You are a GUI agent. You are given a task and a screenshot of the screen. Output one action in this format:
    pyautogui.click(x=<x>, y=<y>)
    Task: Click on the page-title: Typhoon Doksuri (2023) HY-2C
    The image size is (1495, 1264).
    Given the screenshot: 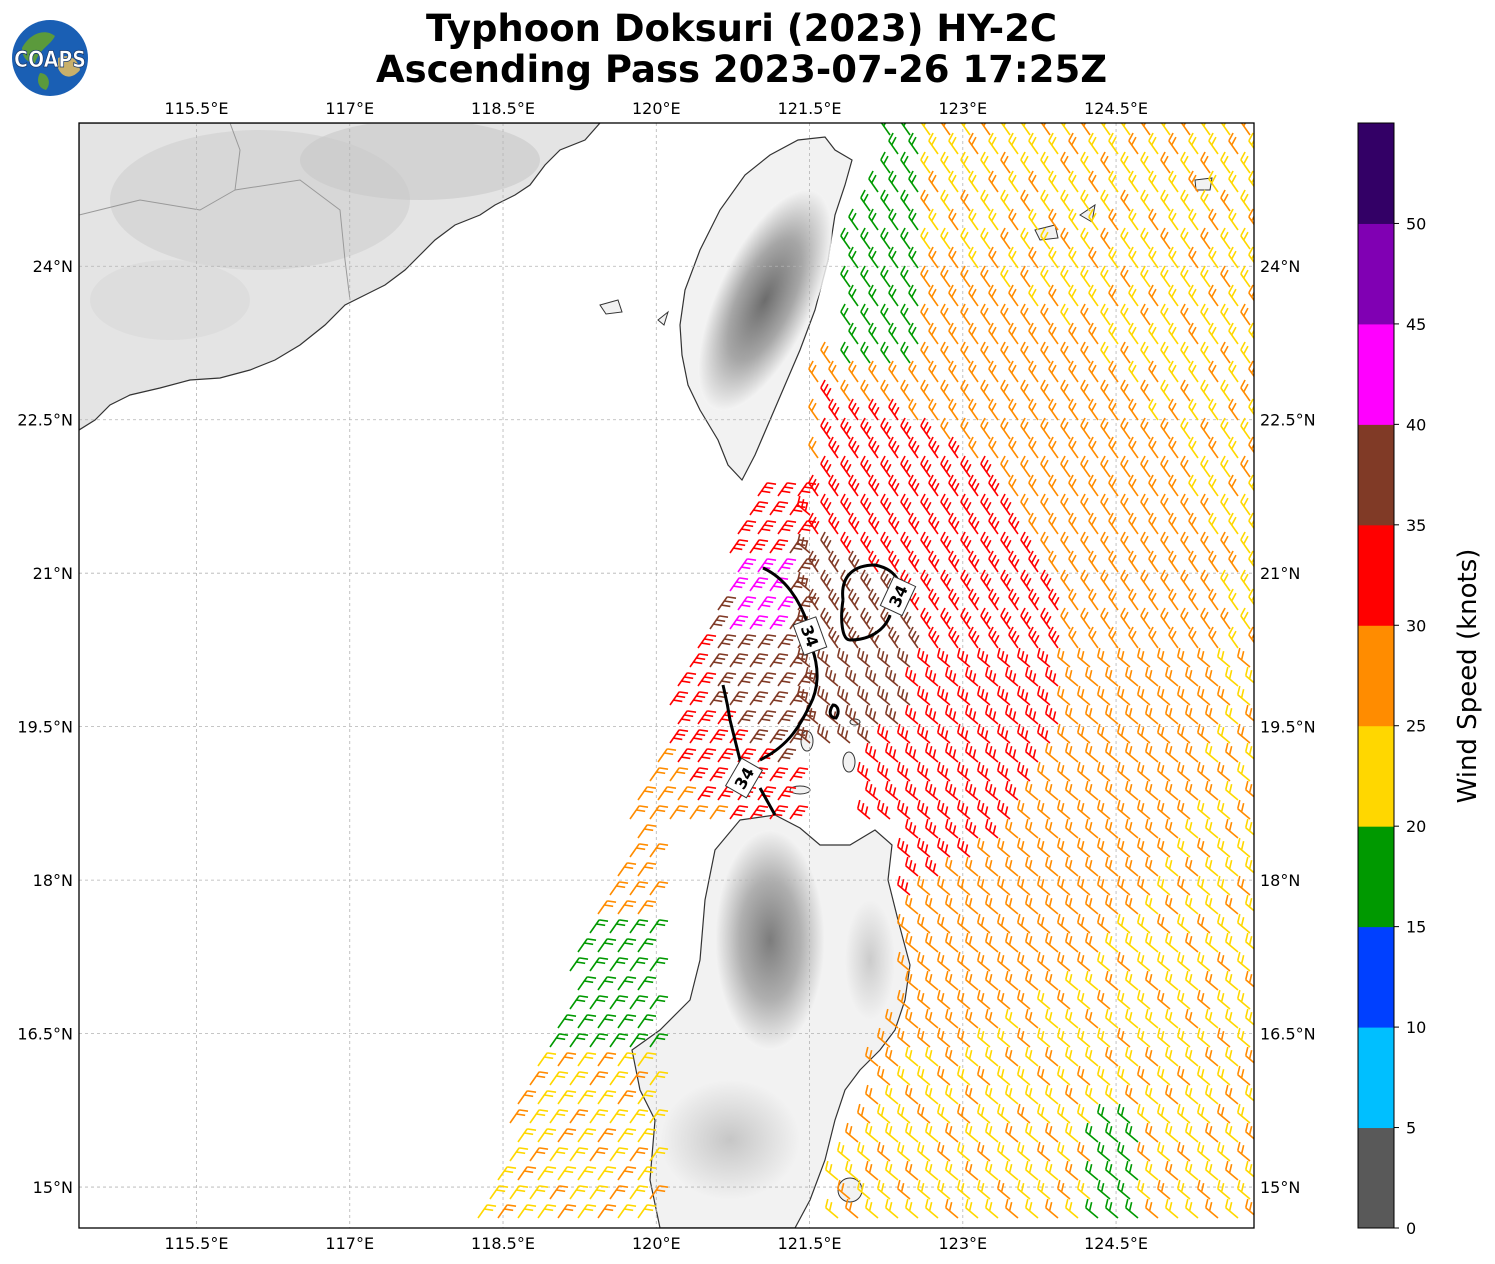 What is the action you would take?
    pyautogui.click(x=741, y=28)
    